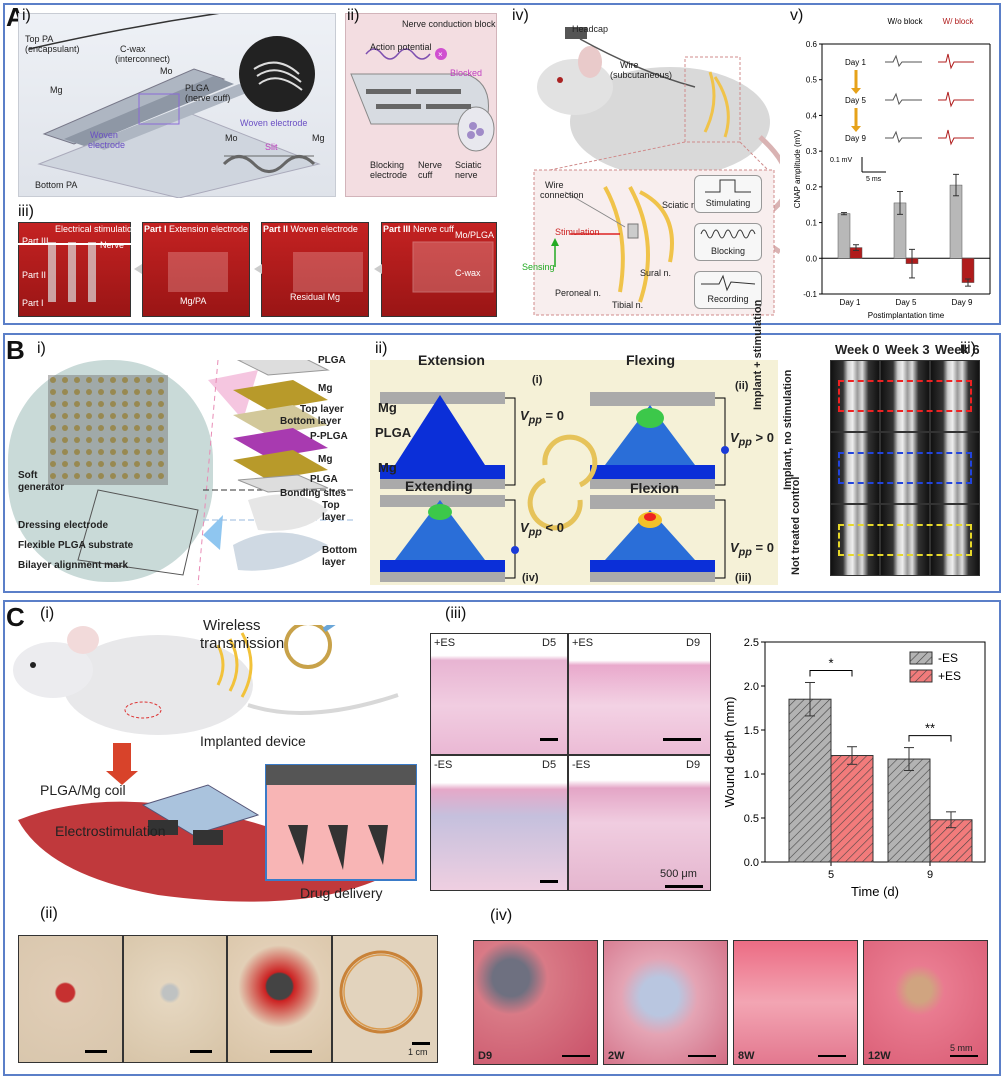  Describe the element at coordinates (810, 294) in the screenshot. I see `y-tick-label: -0.1` at that location.